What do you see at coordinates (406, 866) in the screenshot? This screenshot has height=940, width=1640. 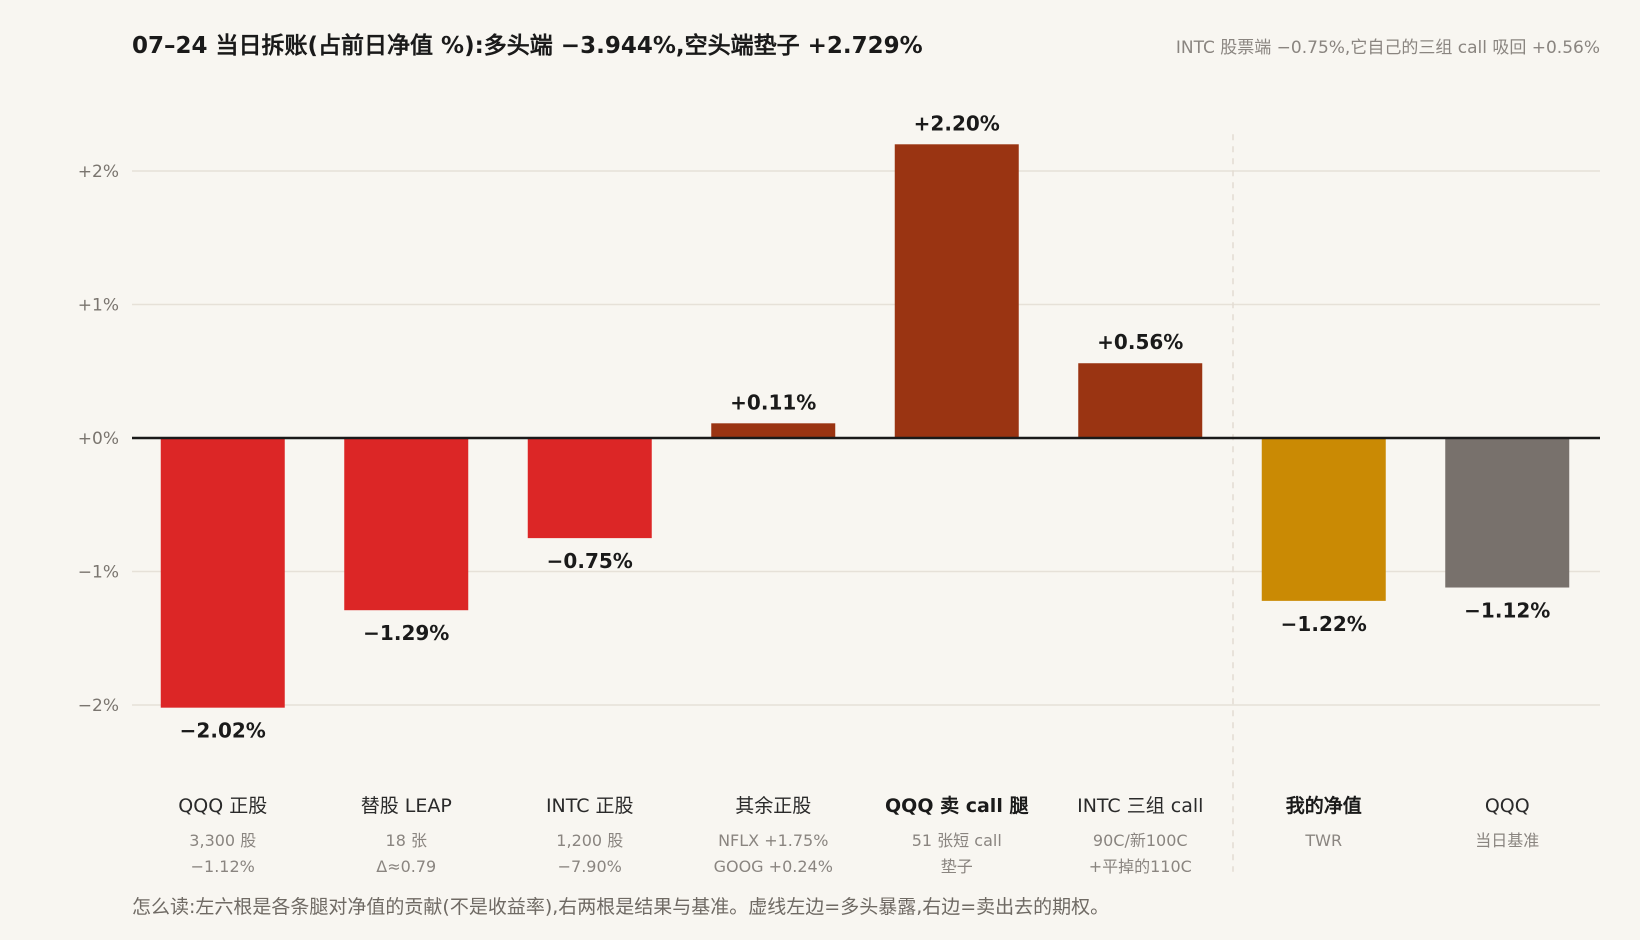 I see `x-sublabel: Δ≈0.79` at bounding box center [406, 866].